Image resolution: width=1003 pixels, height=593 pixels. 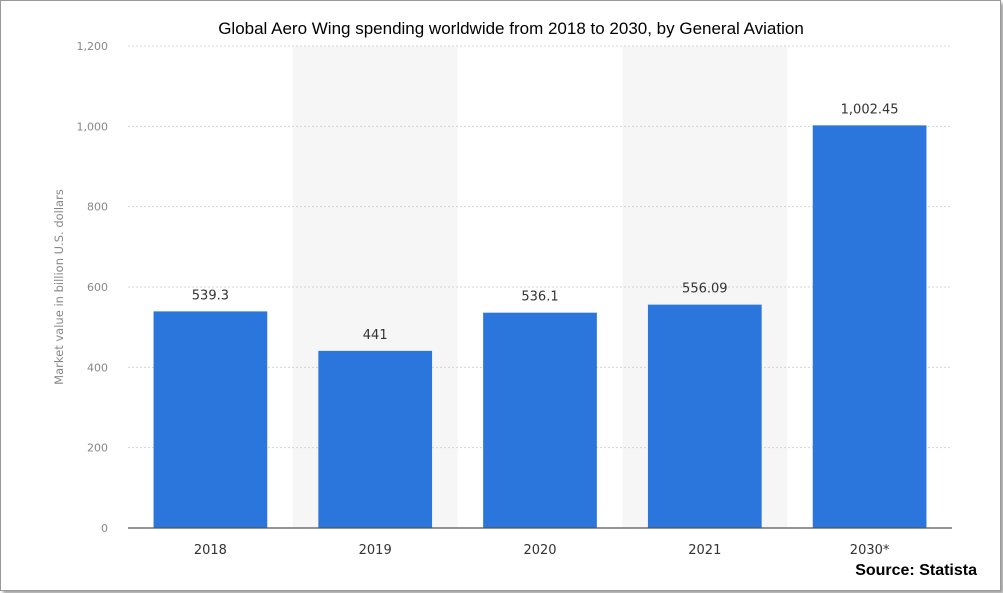 I want to click on y-tick-label: 400, so click(x=97, y=367).